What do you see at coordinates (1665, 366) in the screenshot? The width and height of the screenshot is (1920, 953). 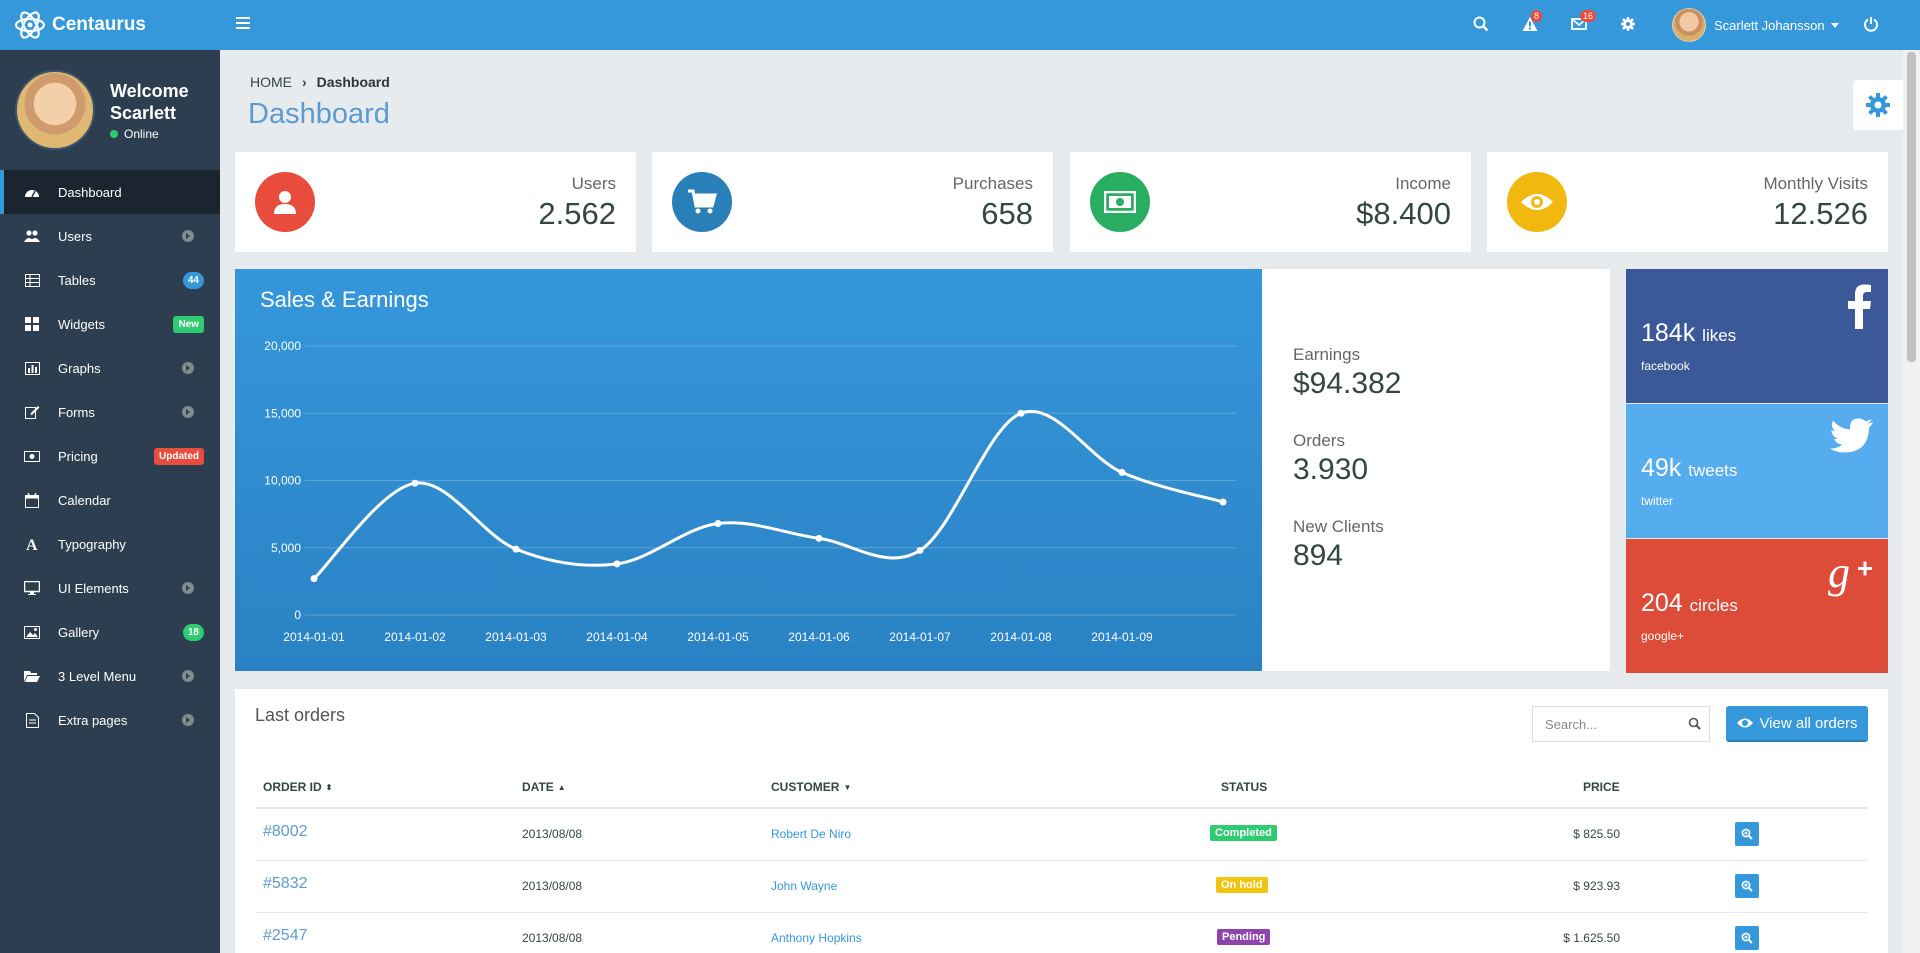 I see `facebook-label: facebook` at bounding box center [1665, 366].